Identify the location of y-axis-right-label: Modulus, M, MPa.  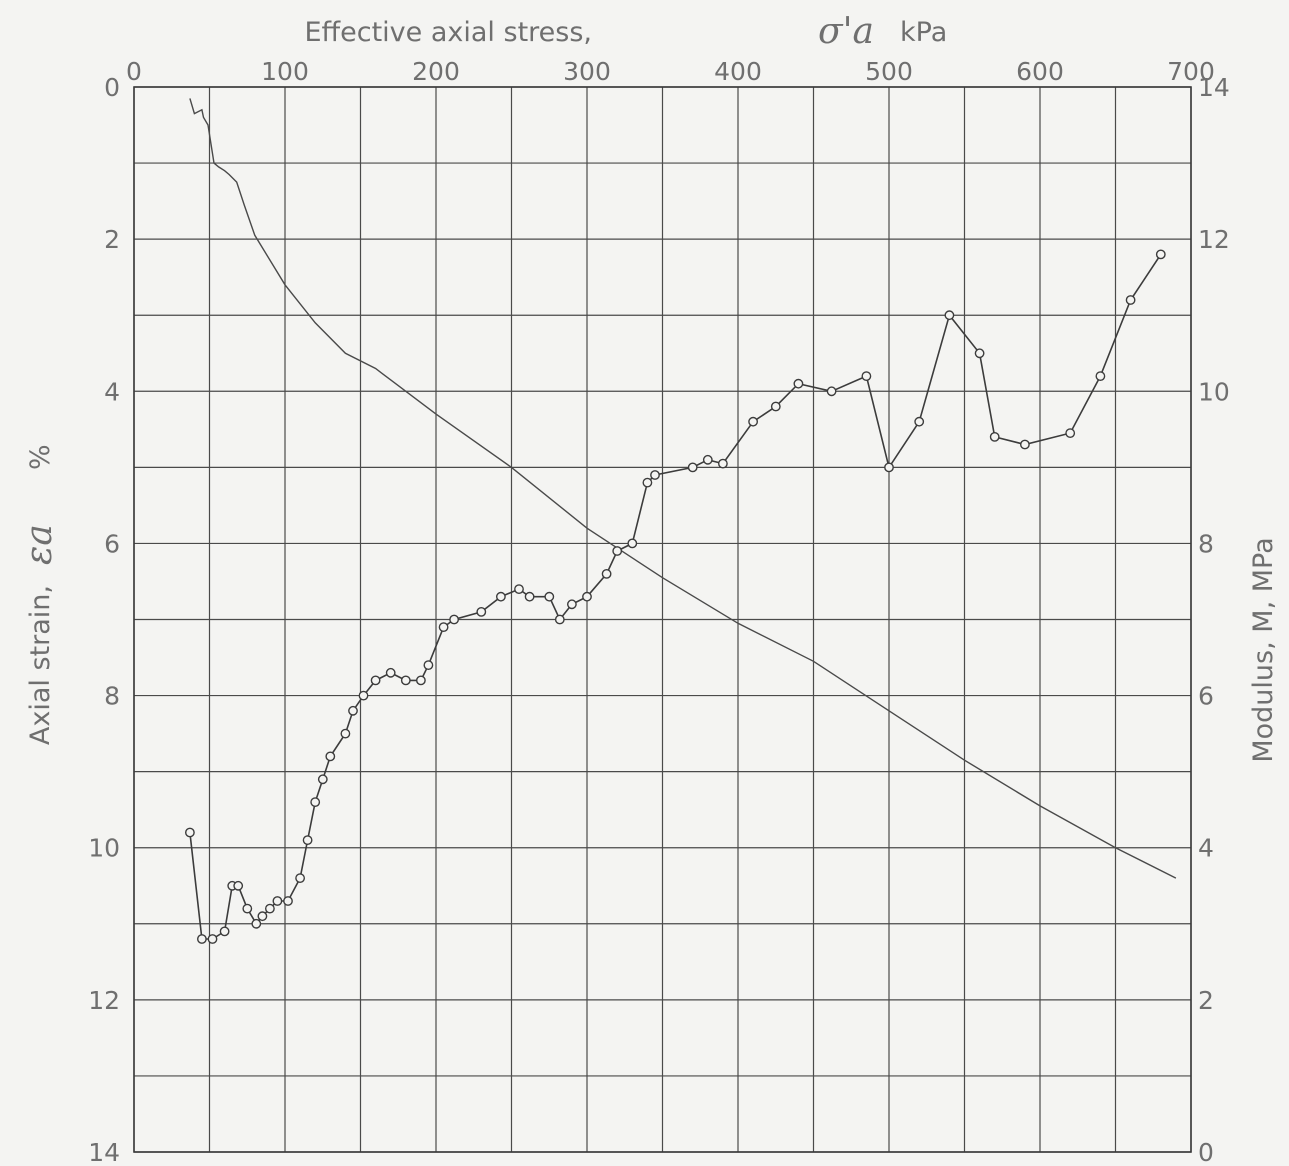
(1263, 649).